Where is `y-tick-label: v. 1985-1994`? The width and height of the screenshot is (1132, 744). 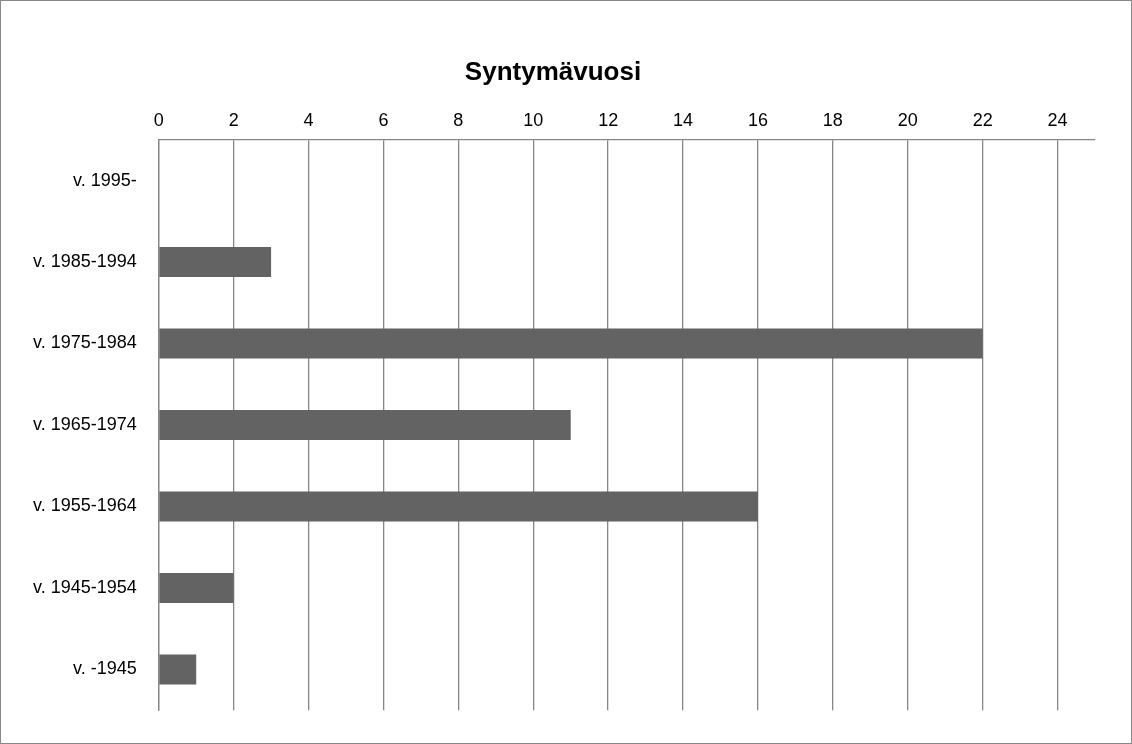 y-tick-label: v. 1985-1994 is located at coordinates (85, 261).